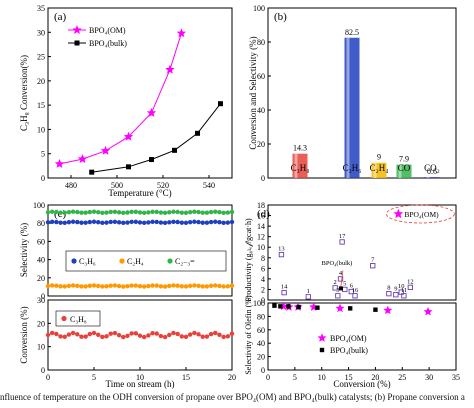 The height and width of the screenshot is (408, 474). I want to click on panel-b-category-label: C₃H₆, so click(352, 168).